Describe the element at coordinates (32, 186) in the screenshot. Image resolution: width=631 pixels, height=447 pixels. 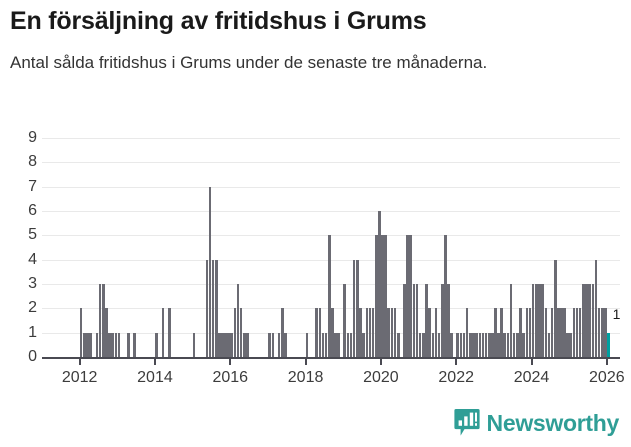
I see `y-axis-tick-label: 7` at that location.